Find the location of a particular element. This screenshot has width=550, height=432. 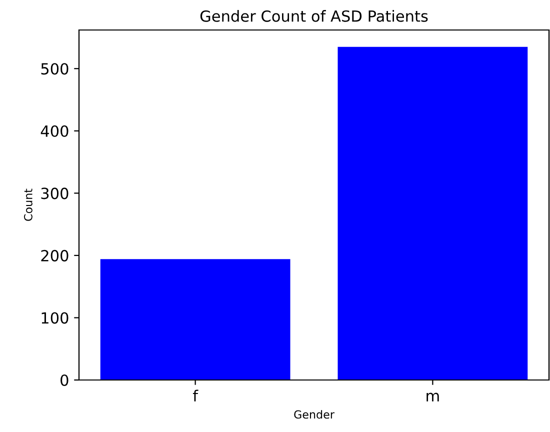

y-tick-label: 300 is located at coordinates (54, 194).